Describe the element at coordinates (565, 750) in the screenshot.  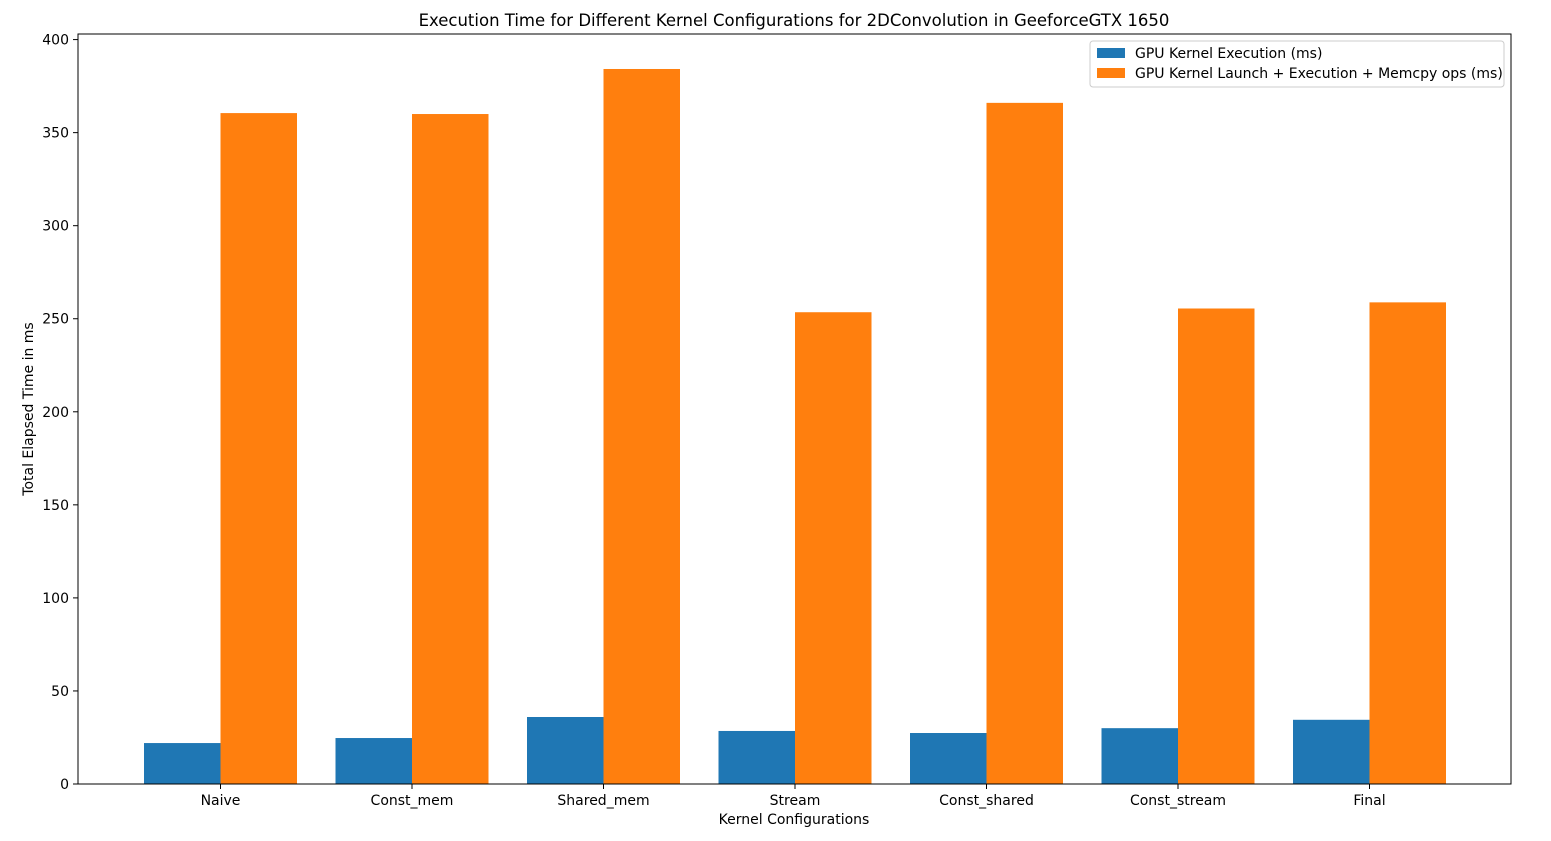
I see `bar-kernel-execution-shared-mem` at that location.